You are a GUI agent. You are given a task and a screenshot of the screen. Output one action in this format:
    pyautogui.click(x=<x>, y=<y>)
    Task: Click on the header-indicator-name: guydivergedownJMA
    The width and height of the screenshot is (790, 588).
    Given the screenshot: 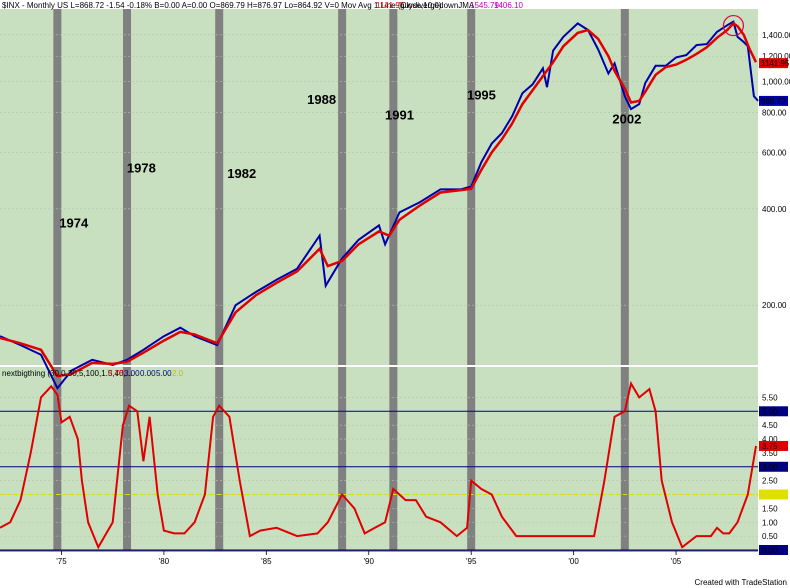 What is the action you would take?
    pyautogui.click(x=437, y=5)
    